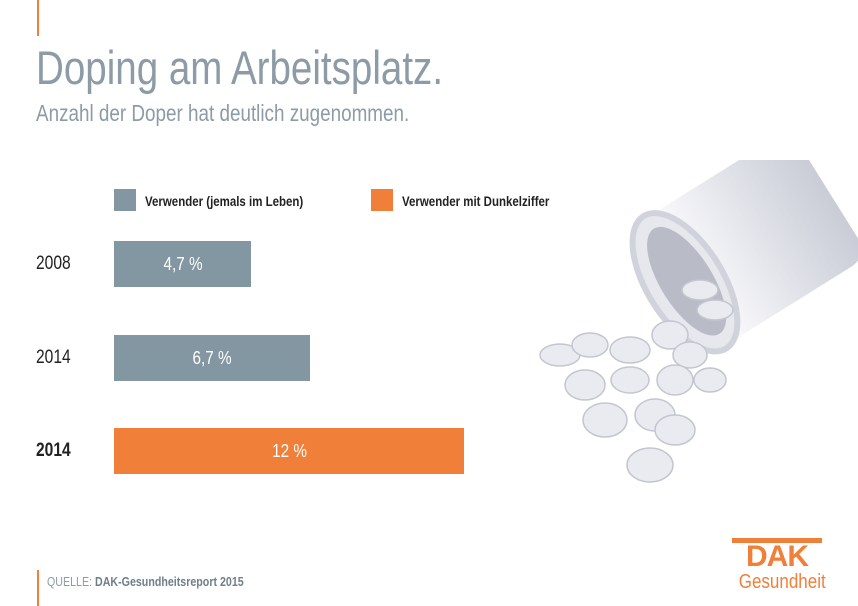  What do you see at coordinates (169, 581) in the screenshot?
I see `source-text: DAK-Gesundheitsreport 2015` at bounding box center [169, 581].